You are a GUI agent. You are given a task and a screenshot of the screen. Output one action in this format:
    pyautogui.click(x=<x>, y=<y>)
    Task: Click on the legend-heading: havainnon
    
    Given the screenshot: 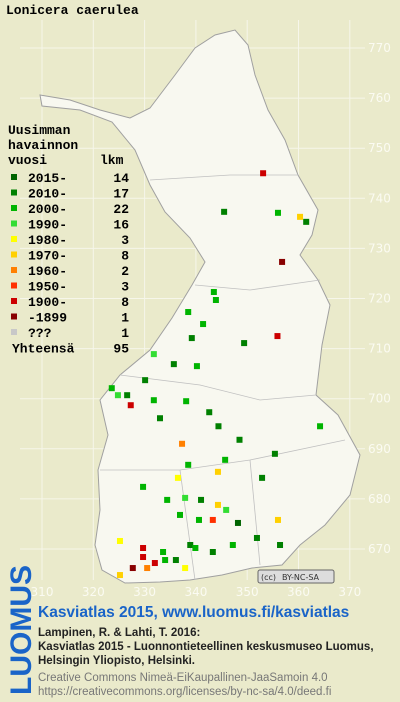 What is the action you would take?
    pyautogui.click(x=43, y=145)
    